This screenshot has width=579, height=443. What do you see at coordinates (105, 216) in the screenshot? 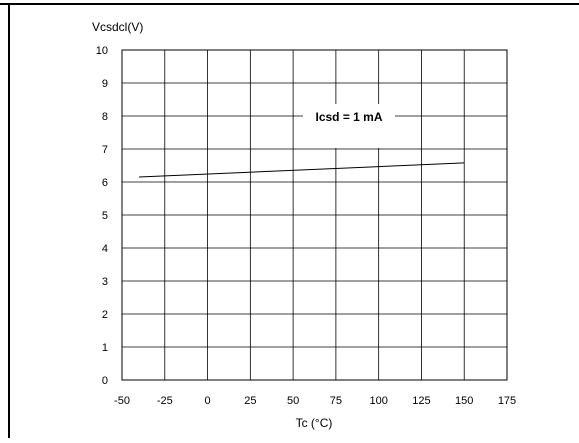
I see `y-tick-label: 5` at bounding box center [105, 216].